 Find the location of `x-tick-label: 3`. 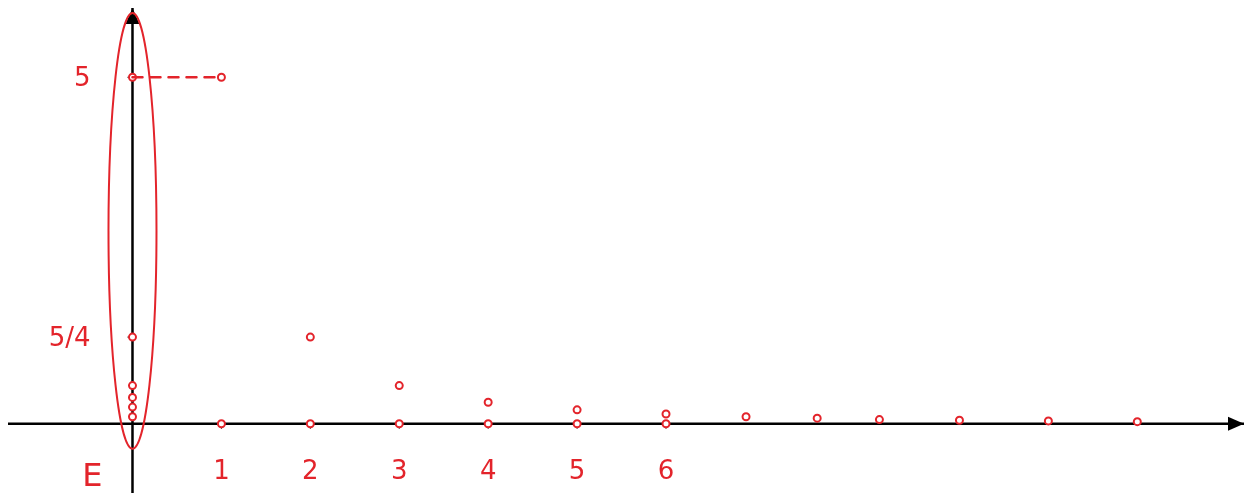

x-tick-label: 3 is located at coordinates (399, 469).